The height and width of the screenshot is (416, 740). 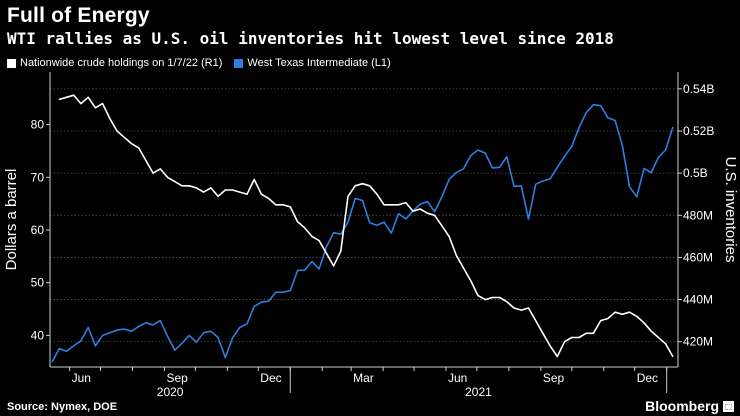 I want to click on chart-title: Full of Energy, so click(x=78, y=15).